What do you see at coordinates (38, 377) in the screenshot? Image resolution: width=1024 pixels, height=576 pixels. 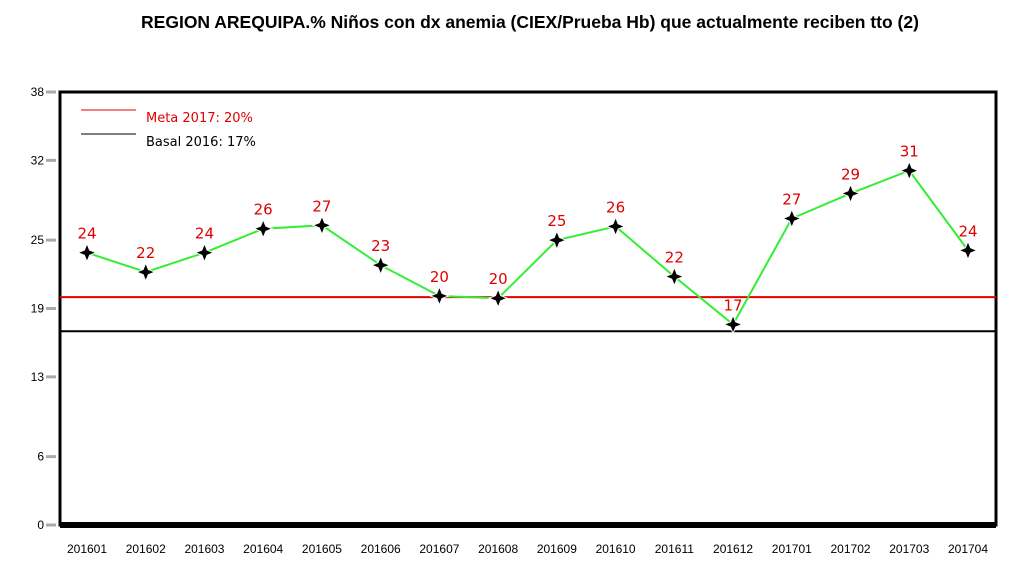 I see `y-tick-label: 13` at bounding box center [38, 377].